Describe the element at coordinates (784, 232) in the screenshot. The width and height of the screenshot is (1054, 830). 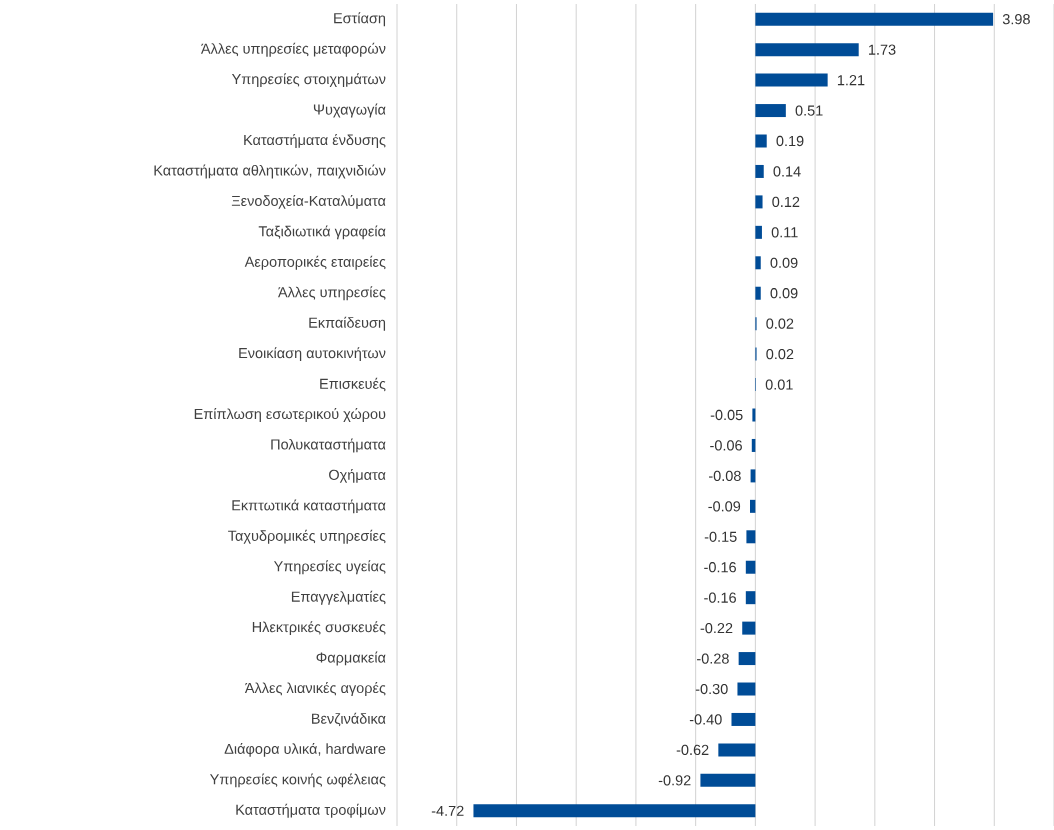
I see `data-label: 0.11` at that location.